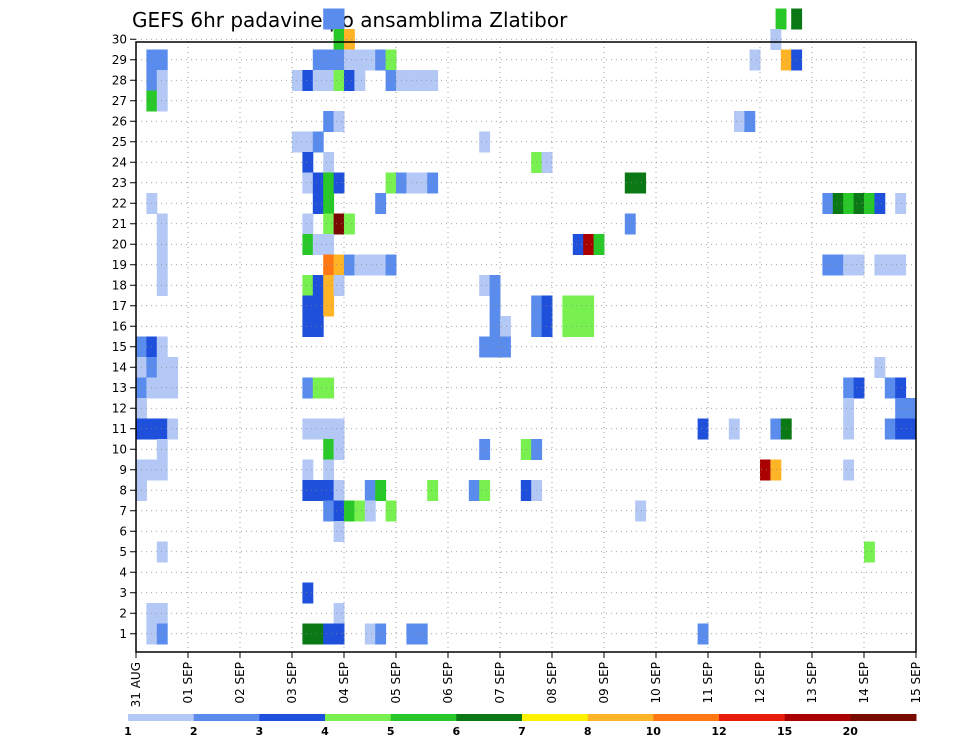 This screenshot has height=742, width=960. Describe the element at coordinates (123, 572) in the screenshot. I see `y-tick-label: 4` at that location.